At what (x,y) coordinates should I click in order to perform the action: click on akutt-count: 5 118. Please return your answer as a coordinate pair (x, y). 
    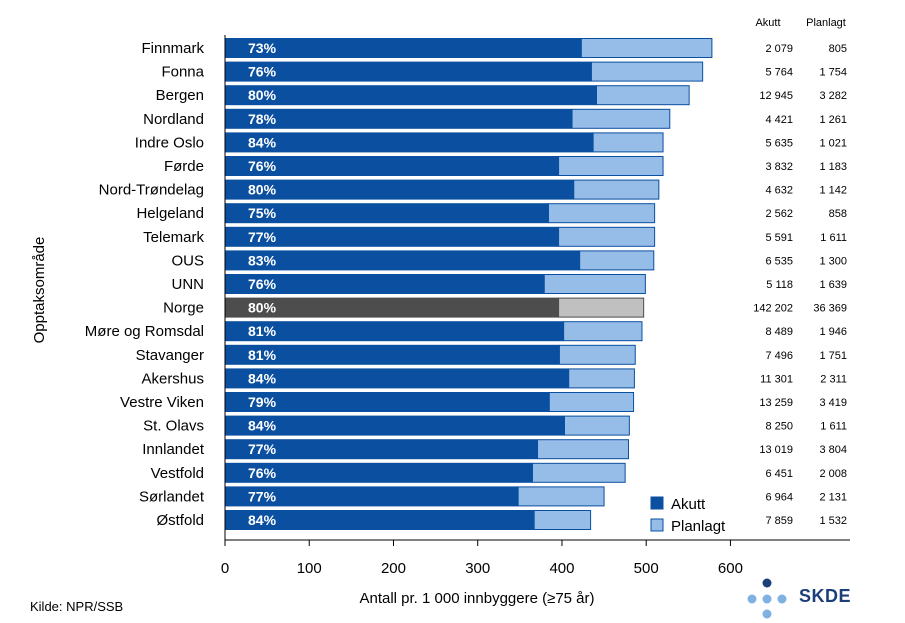
    Looking at the image, I should click on (779, 285).